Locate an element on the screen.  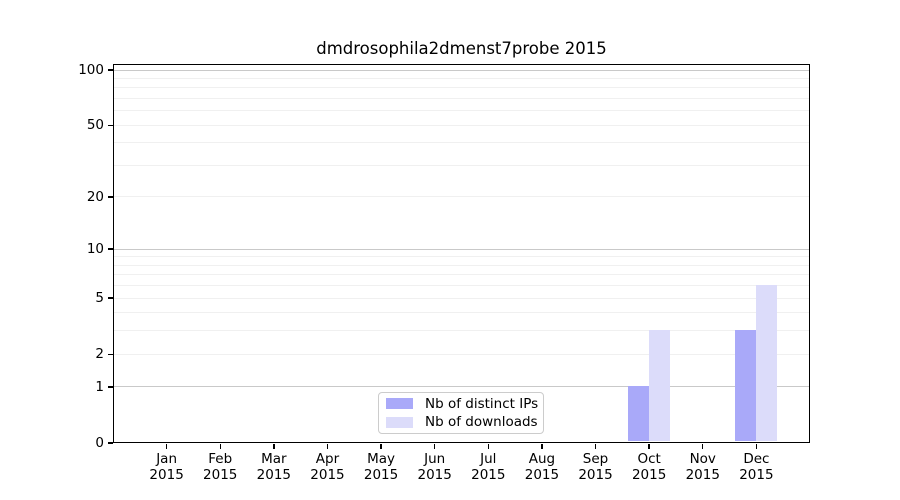
x-tick-label-feb: Feb 2015 is located at coordinates (220, 467).